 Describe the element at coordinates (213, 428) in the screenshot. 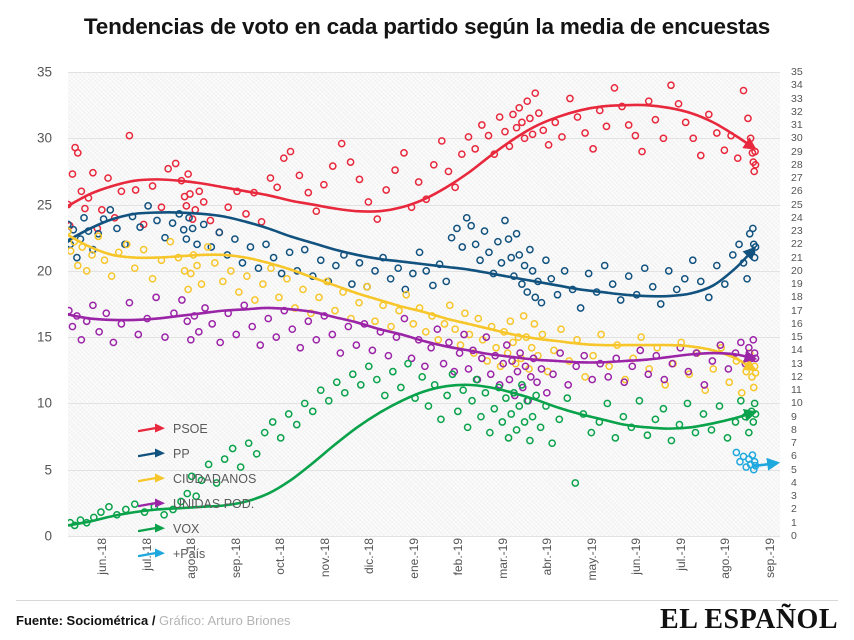

I see `legend-item-psoe: PSOE` at that location.